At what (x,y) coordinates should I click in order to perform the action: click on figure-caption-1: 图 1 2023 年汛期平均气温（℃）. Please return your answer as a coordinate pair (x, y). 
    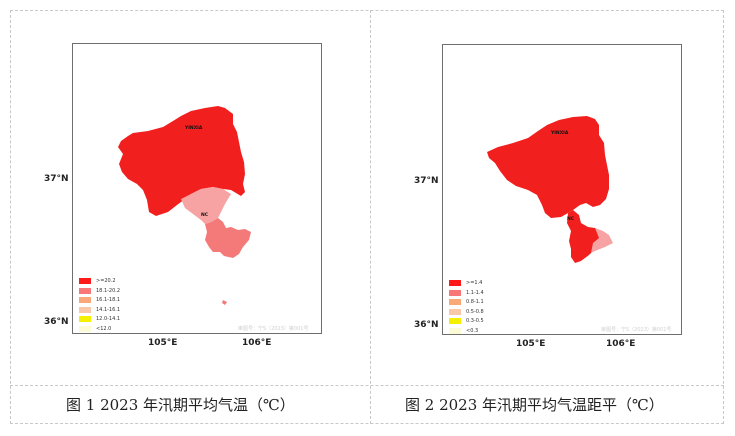
    Looking at the image, I should click on (180, 405).